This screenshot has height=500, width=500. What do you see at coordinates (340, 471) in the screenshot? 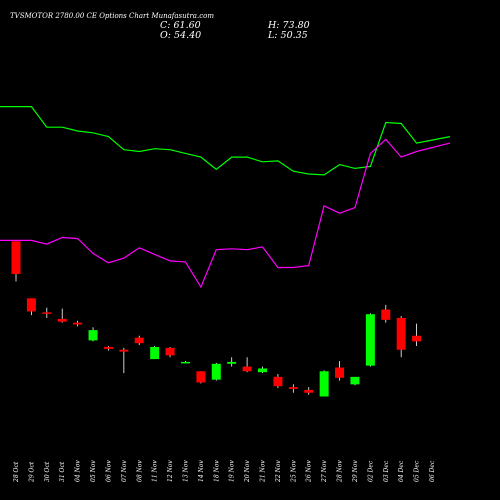
I see `x-tick-label: 28 Nov` at bounding box center [340, 471].